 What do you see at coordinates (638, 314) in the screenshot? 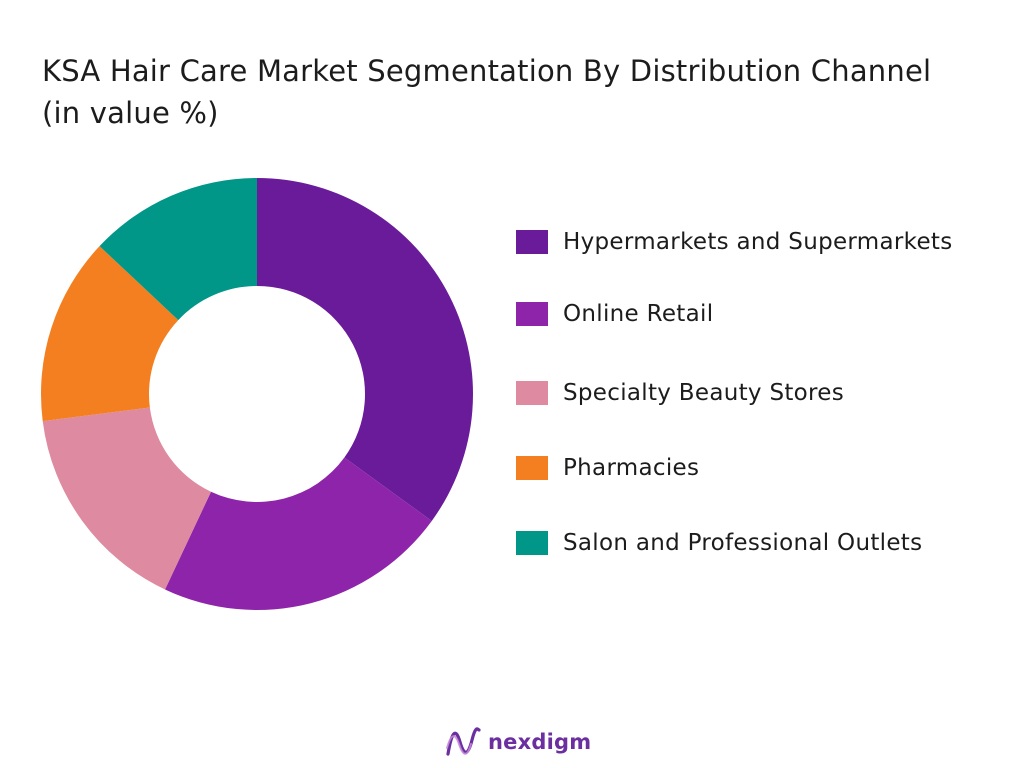
I see `legend-label: Online Retail` at bounding box center [638, 314].